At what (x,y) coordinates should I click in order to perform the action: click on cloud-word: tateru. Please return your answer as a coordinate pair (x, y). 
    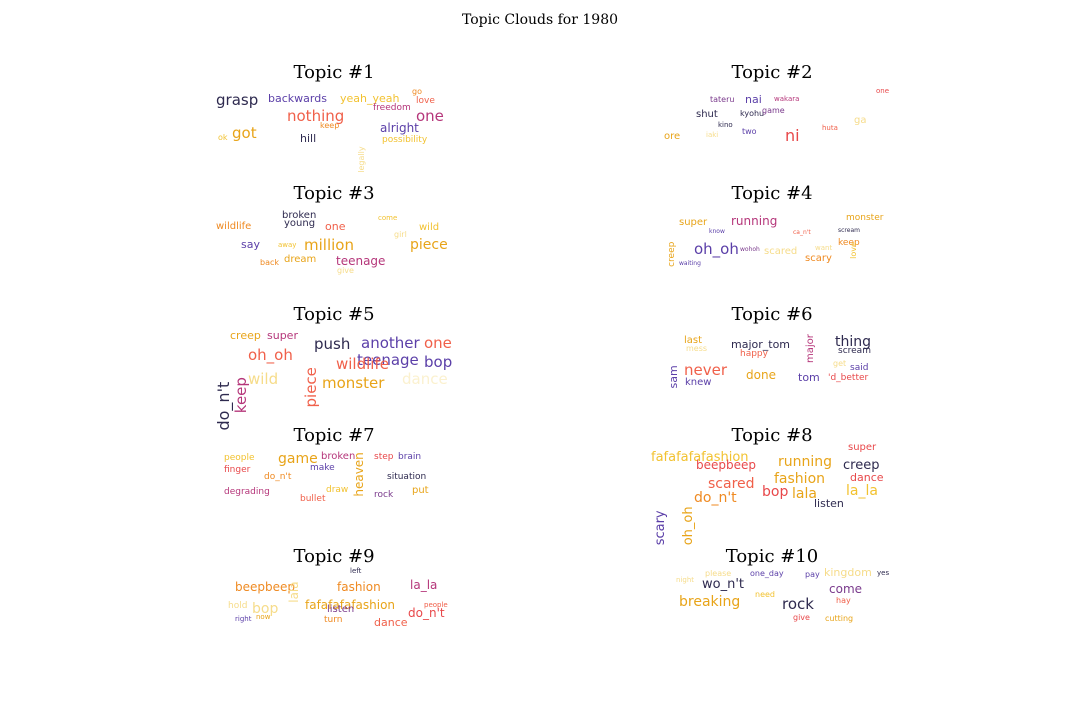
    Looking at the image, I should click on (722, 99).